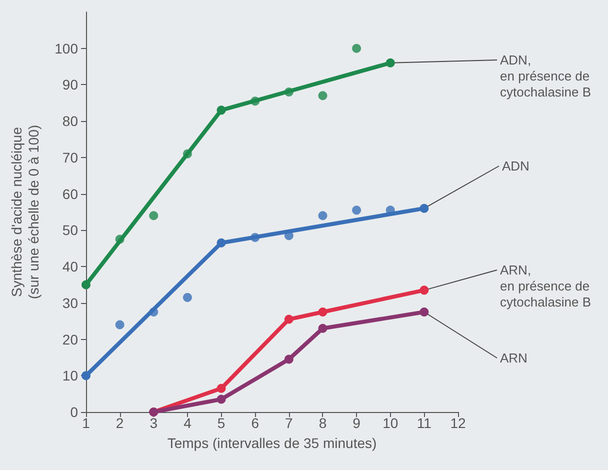  Describe the element at coordinates (70, 376) in the screenshot. I see `y-tick-label: 10` at that location.